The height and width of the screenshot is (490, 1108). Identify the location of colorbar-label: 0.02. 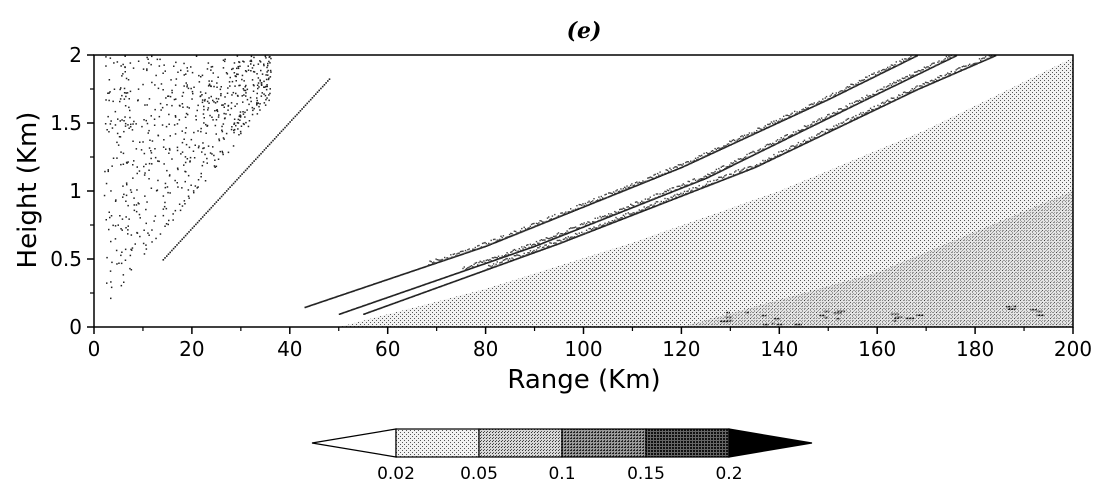
(396, 474).